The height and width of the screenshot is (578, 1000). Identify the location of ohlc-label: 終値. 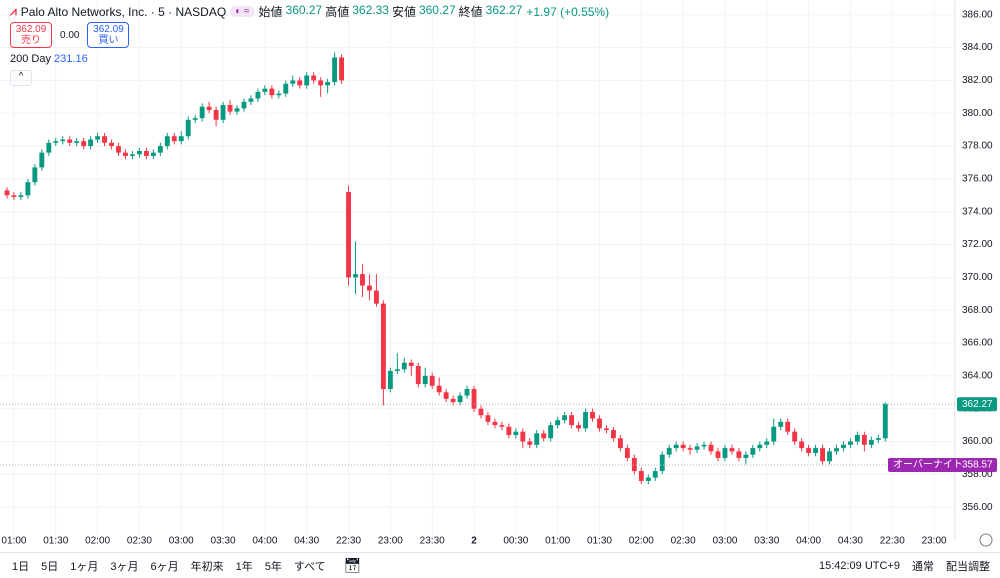
(470, 12).